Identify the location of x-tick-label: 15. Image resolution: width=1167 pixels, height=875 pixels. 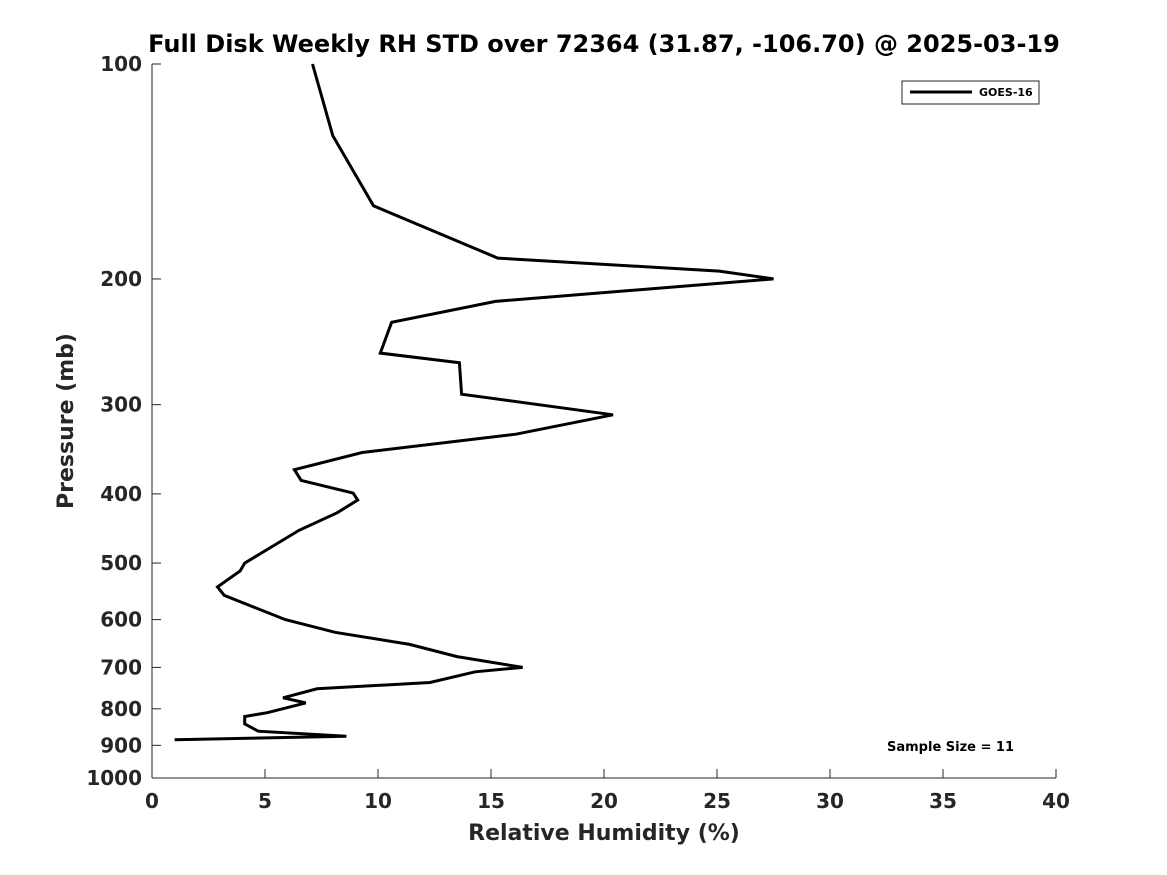
(491, 801).